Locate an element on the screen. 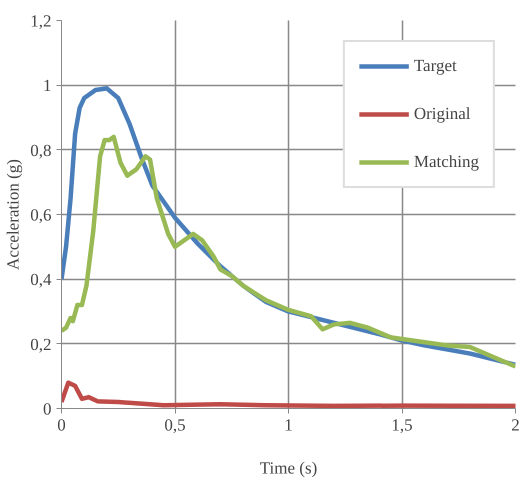 Image resolution: width=523 pixels, height=480 pixels. y-tick-label: 1,2 is located at coordinates (41, 21).